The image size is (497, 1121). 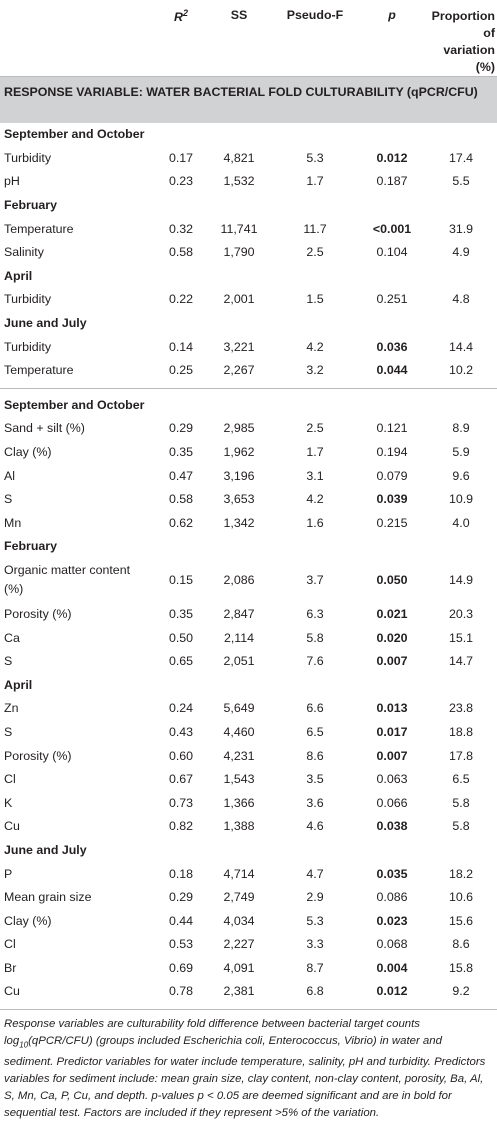 I want to click on proportion-value: 8.6, so click(x=461, y=944).